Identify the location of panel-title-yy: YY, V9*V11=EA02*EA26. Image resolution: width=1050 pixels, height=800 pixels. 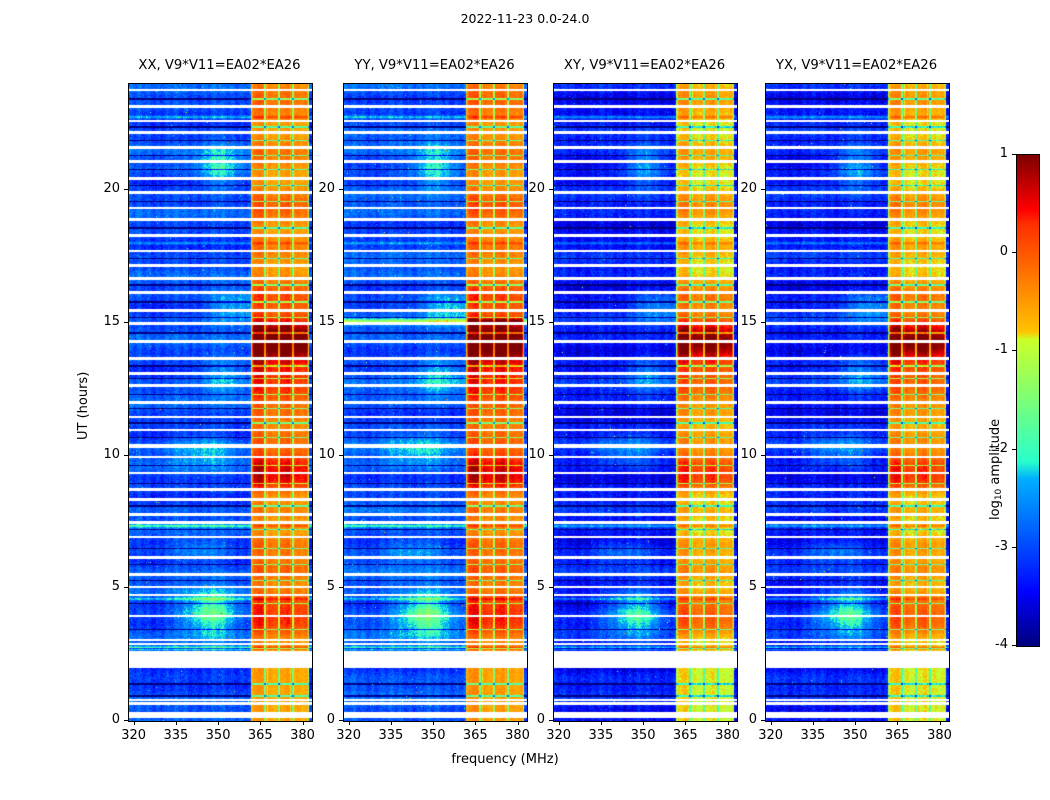
(434, 65).